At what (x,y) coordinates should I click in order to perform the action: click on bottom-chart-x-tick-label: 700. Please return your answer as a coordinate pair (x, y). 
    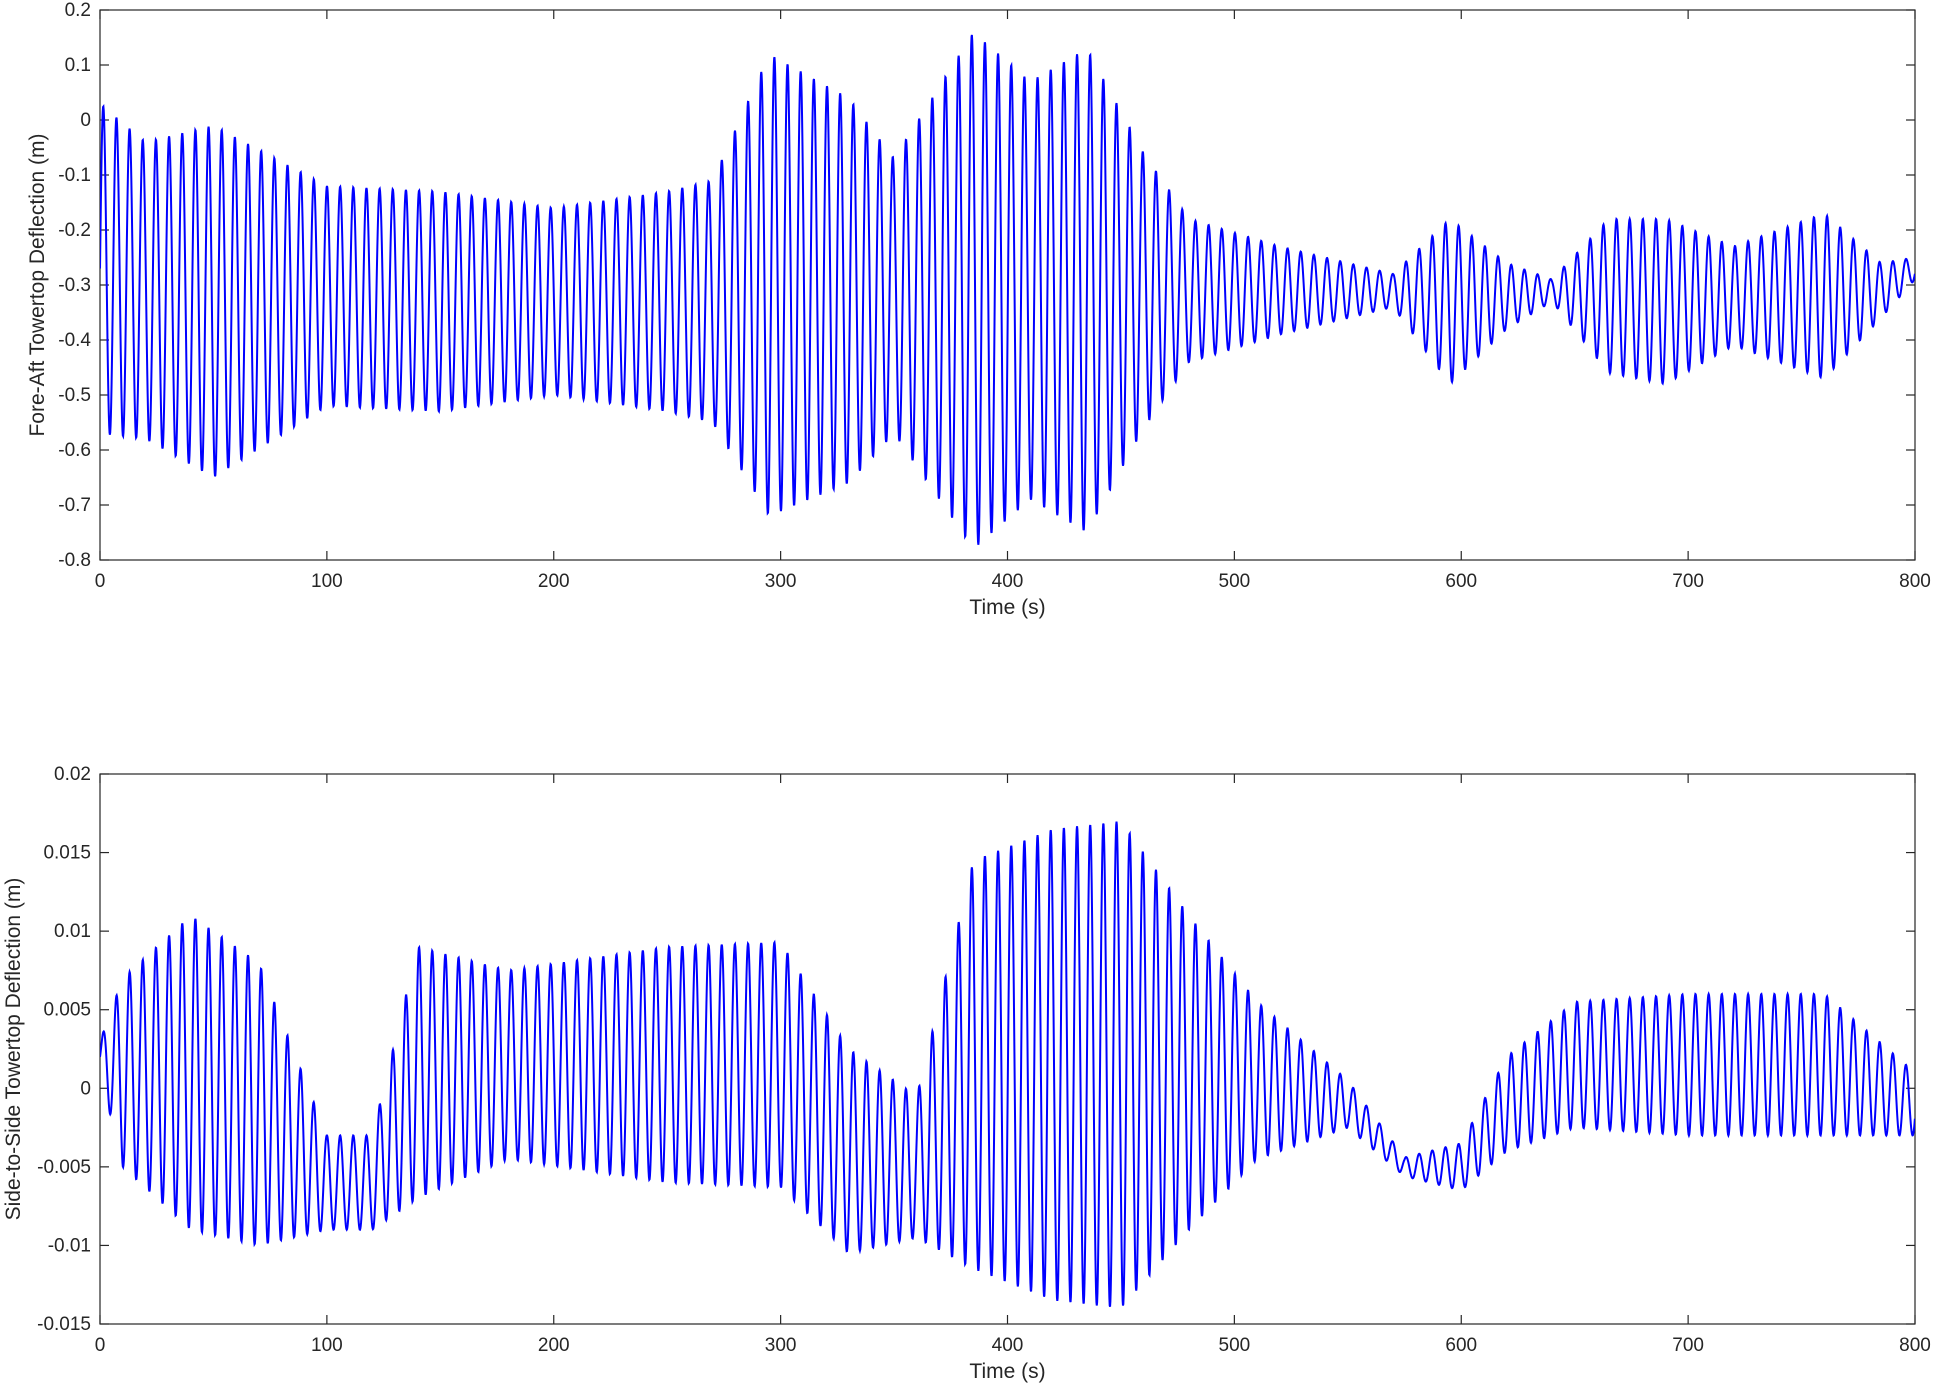
    Looking at the image, I should click on (1688, 1345).